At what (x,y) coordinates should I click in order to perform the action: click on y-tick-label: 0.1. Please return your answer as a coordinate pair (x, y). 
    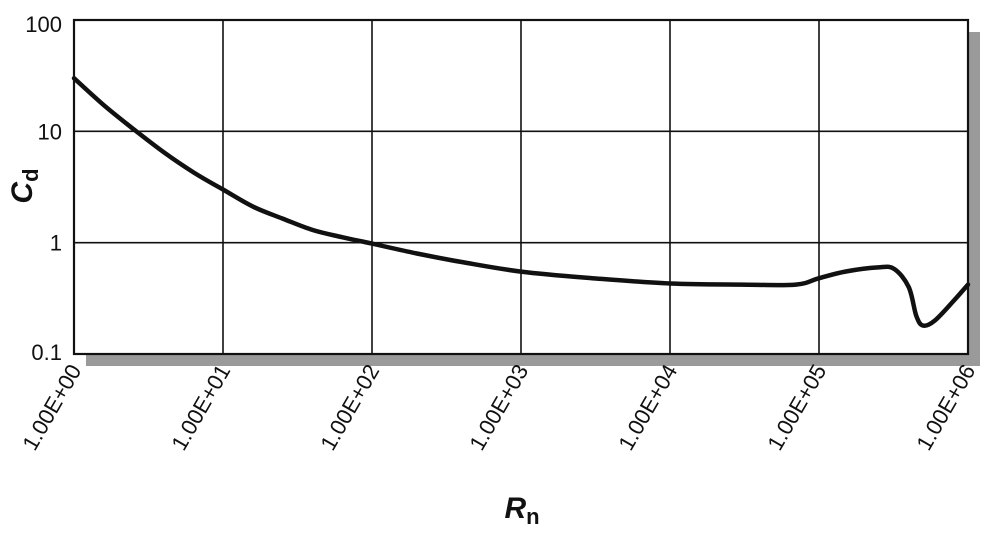
    Looking at the image, I should click on (46, 352).